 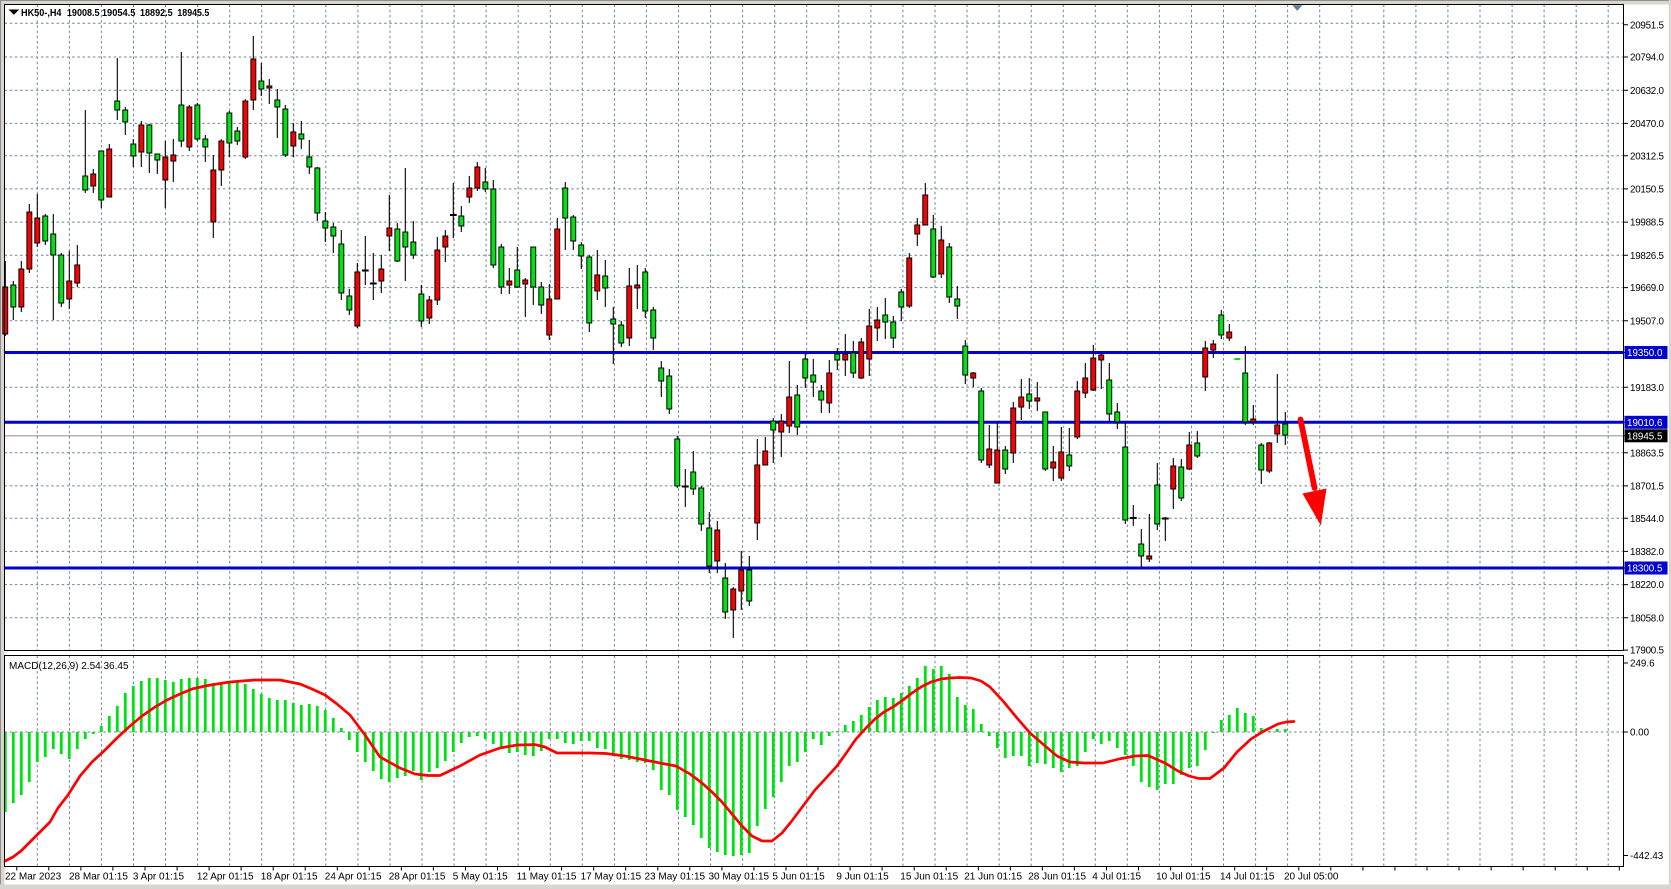 I want to click on svg-text: 5 May 01:15, so click(x=480, y=877).